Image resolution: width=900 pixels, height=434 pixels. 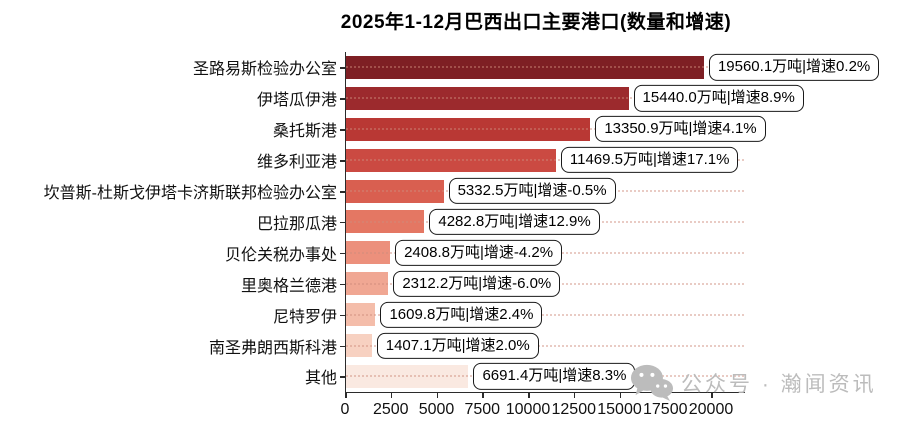 I want to click on bar-value-label: 1609.8万吨|增速2.4%, so click(x=461, y=314).